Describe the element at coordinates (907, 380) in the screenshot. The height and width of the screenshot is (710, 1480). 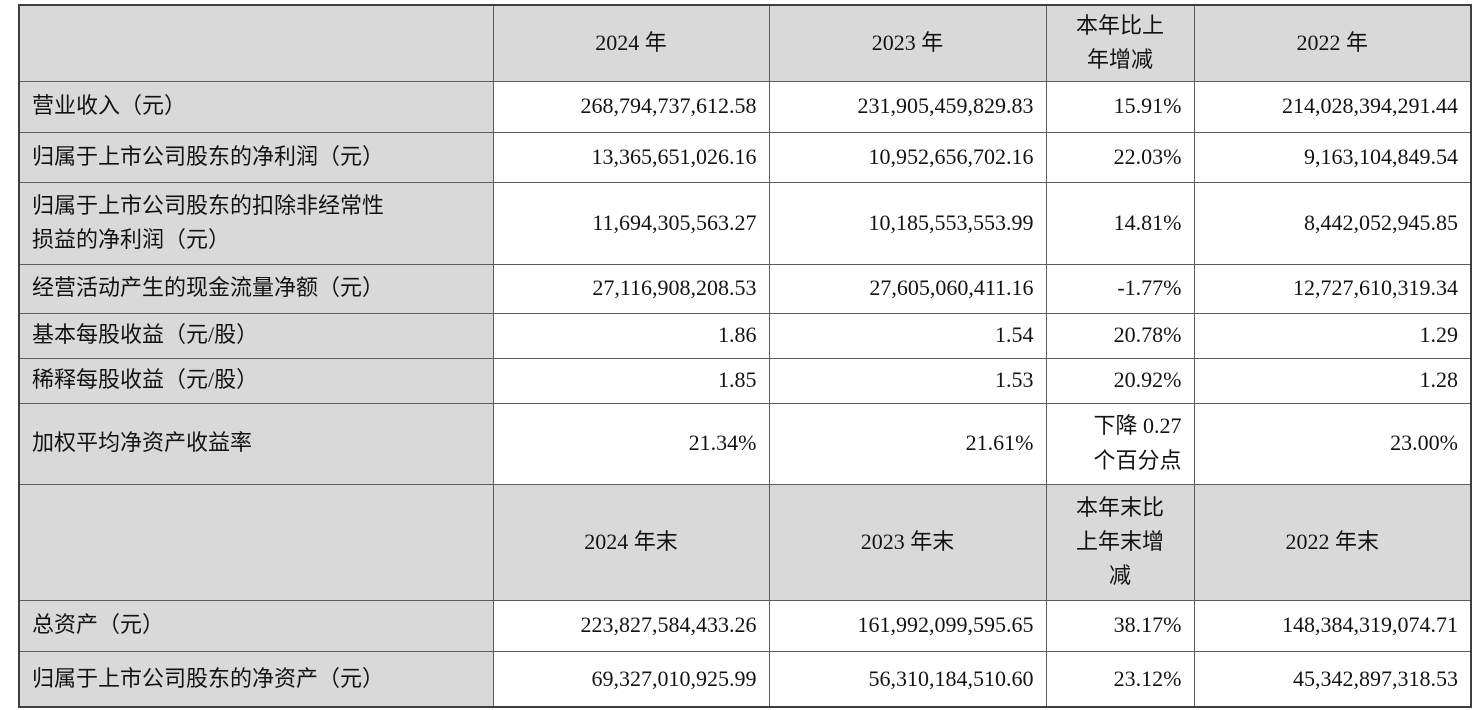
I see `cell-2023: 1.53` at that location.